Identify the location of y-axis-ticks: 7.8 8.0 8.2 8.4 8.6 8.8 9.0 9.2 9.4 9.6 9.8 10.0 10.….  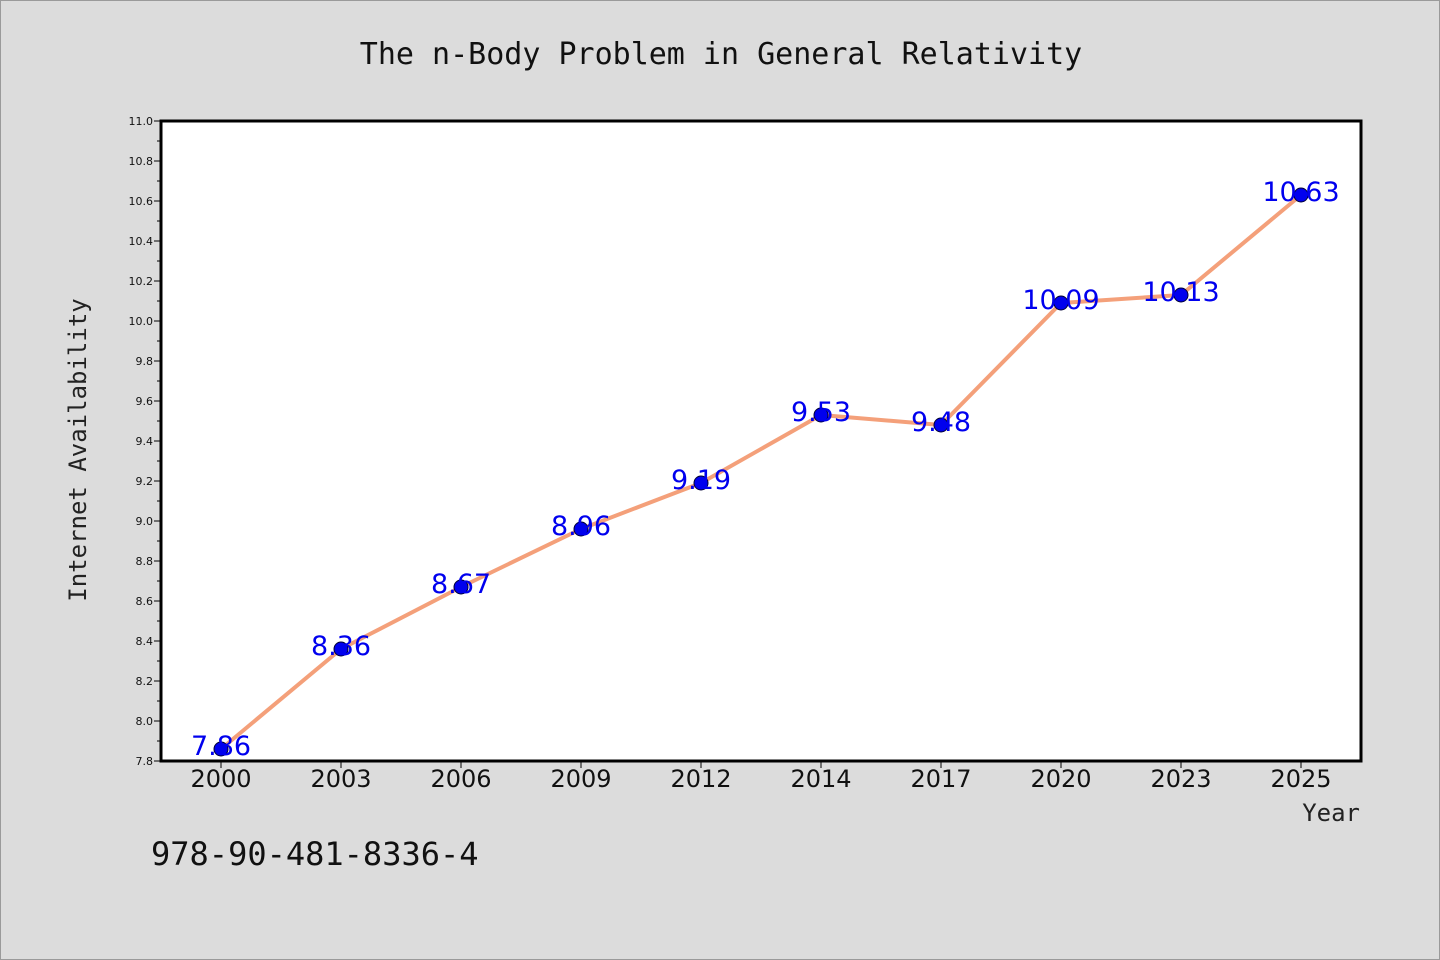
(145, 441).